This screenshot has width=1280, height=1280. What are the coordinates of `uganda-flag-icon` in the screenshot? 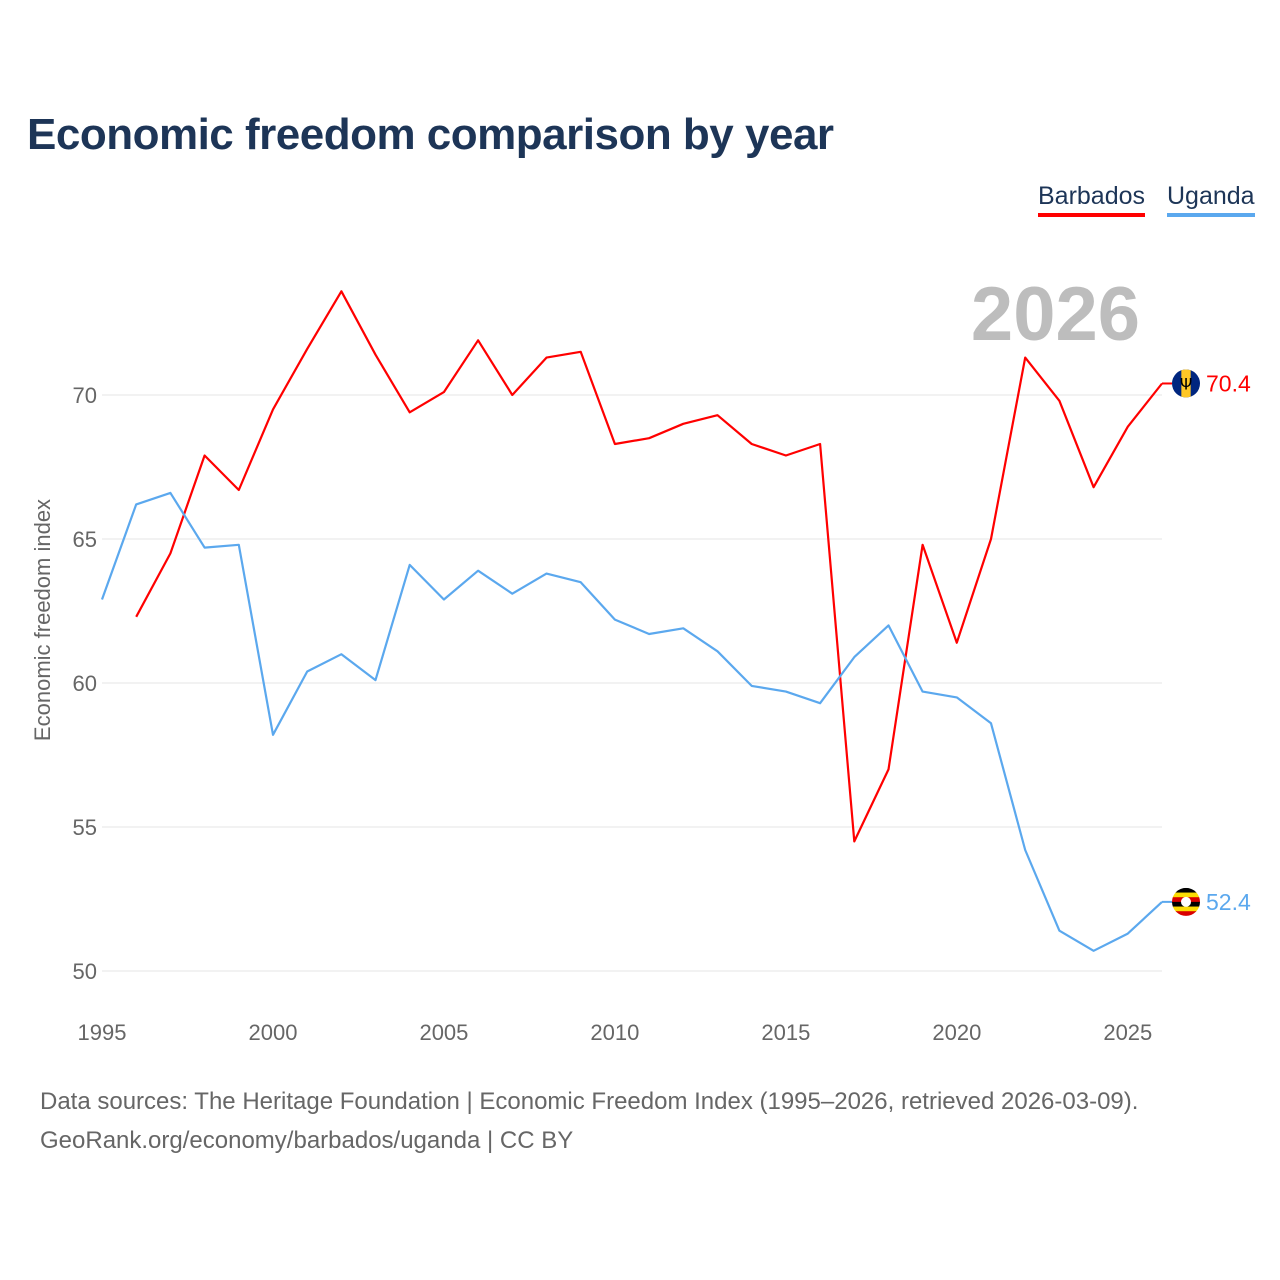 It's located at (1186, 901).